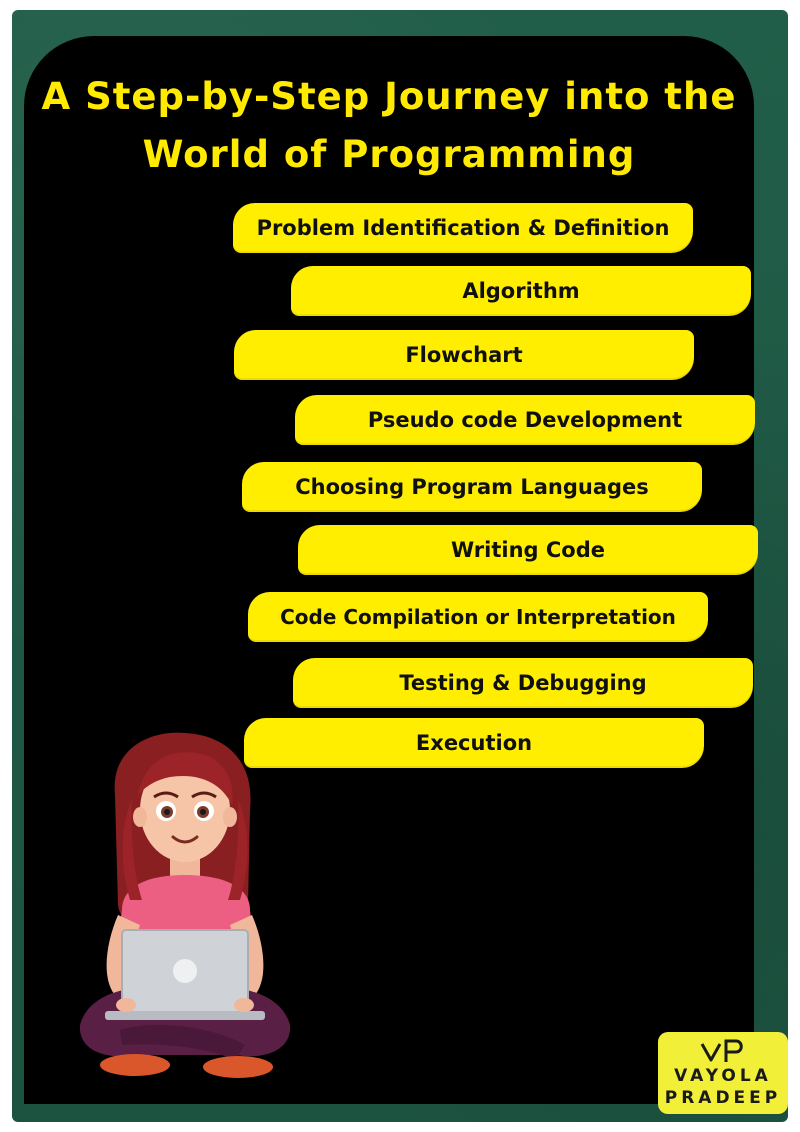 Image resolution: width=800 pixels, height=1132 pixels. Describe the element at coordinates (463, 228) in the screenshot. I see `step-problem-identification: Problem Identification & Definition` at that location.